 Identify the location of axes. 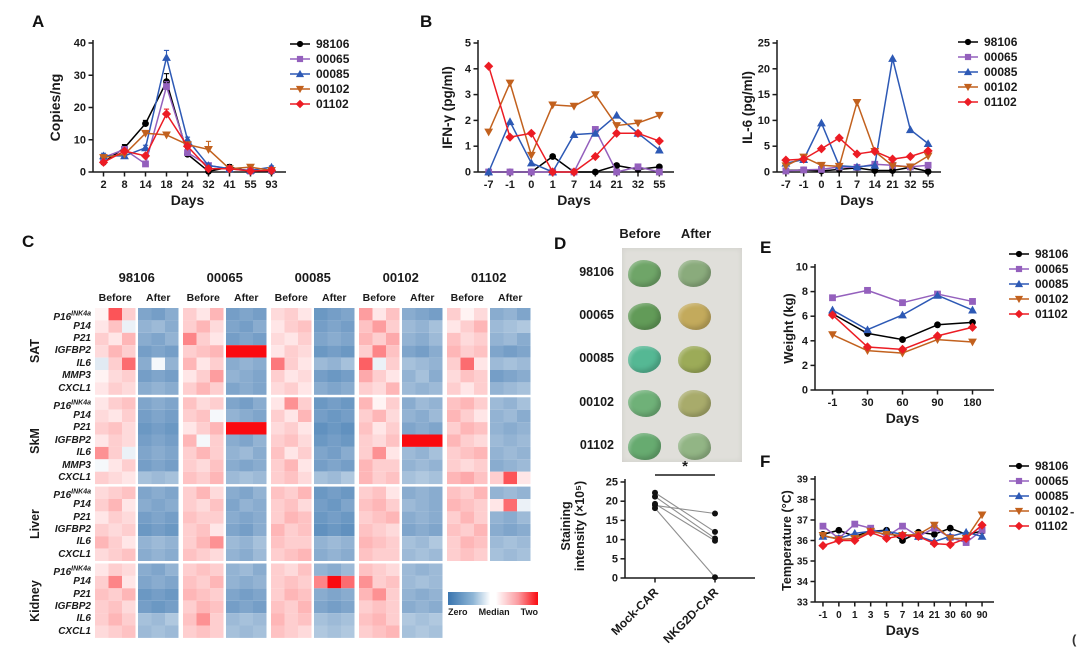
(902, 329).